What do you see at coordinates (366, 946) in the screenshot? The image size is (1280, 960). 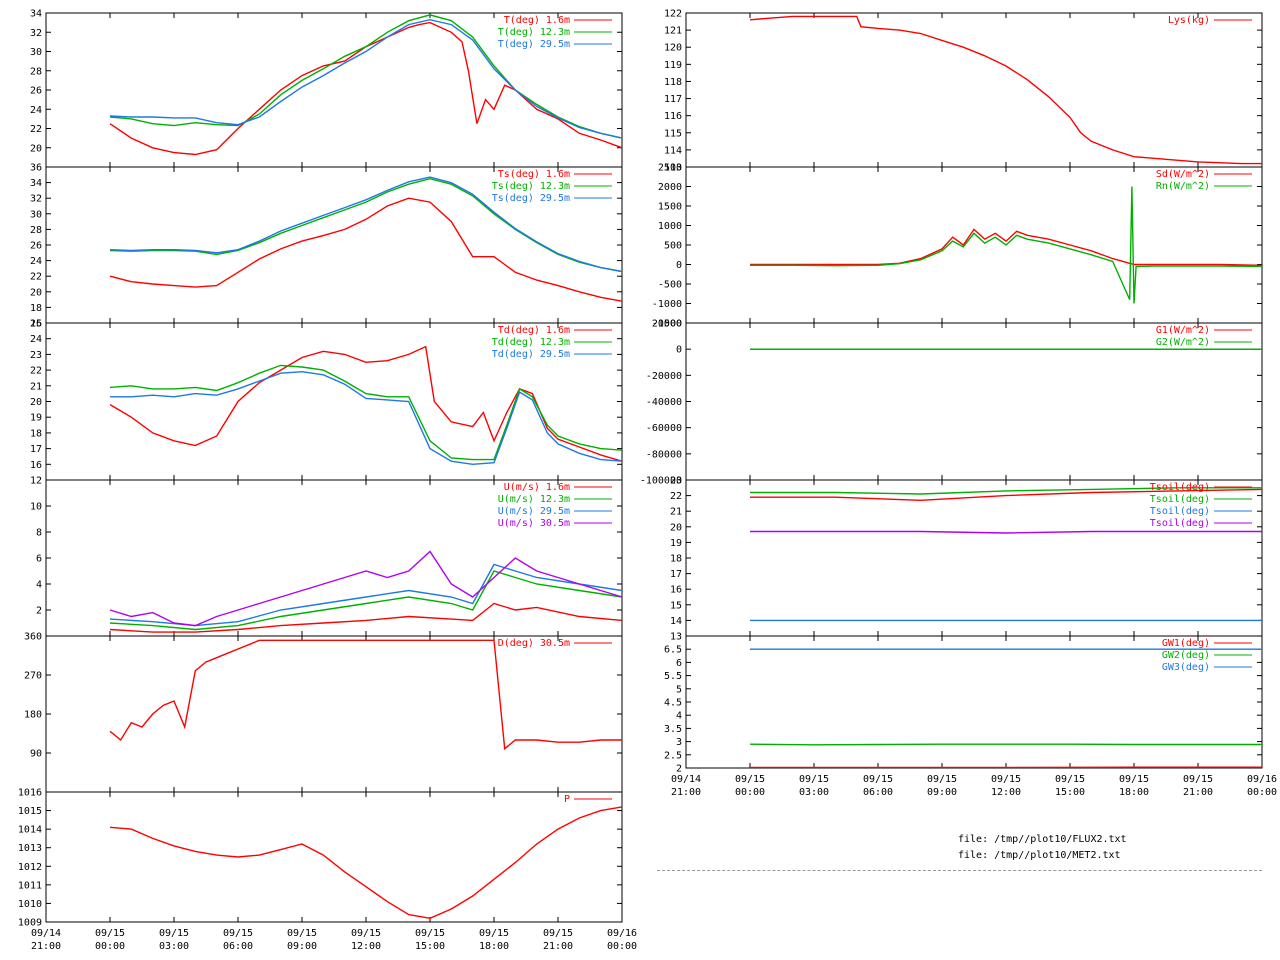 I see `x-tick-time-label: 12:00` at bounding box center [366, 946].